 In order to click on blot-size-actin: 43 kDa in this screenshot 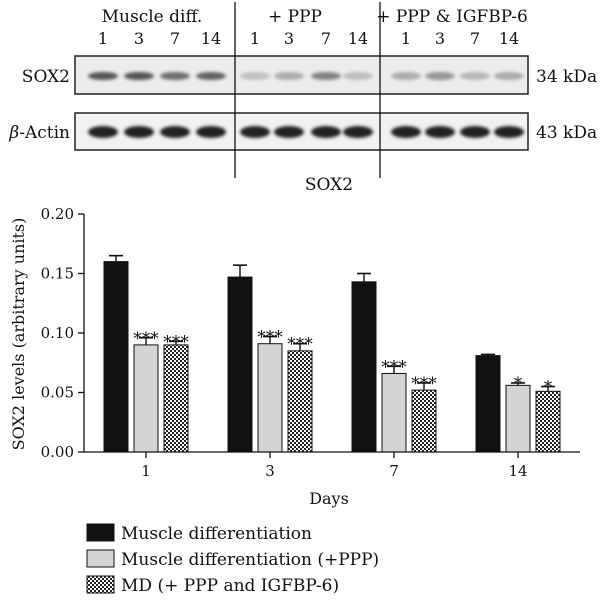, I will do `click(566, 133)`.